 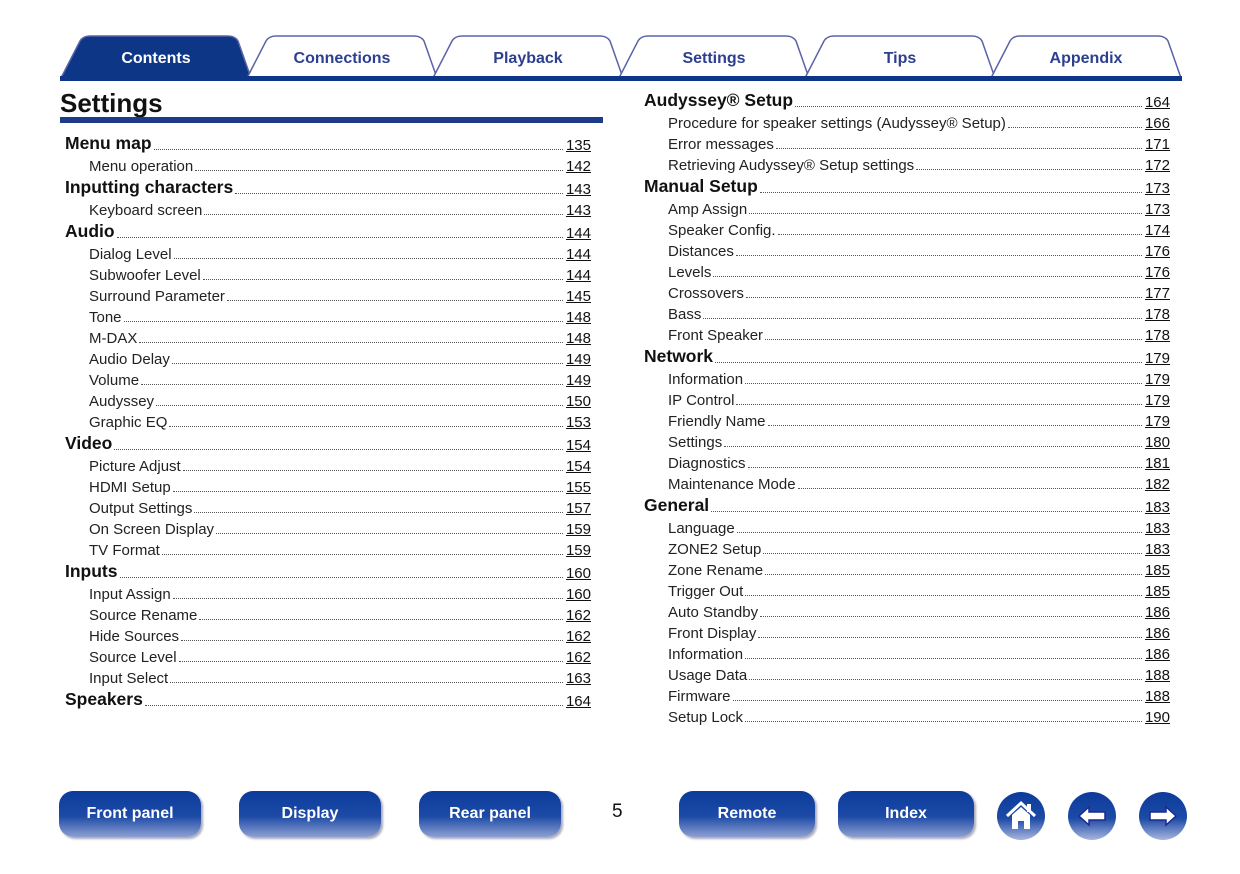 What do you see at coordinates (328, 698) in the screenshot?
I see `toc-section: Speakers 164` at bounding box center [328, 698].